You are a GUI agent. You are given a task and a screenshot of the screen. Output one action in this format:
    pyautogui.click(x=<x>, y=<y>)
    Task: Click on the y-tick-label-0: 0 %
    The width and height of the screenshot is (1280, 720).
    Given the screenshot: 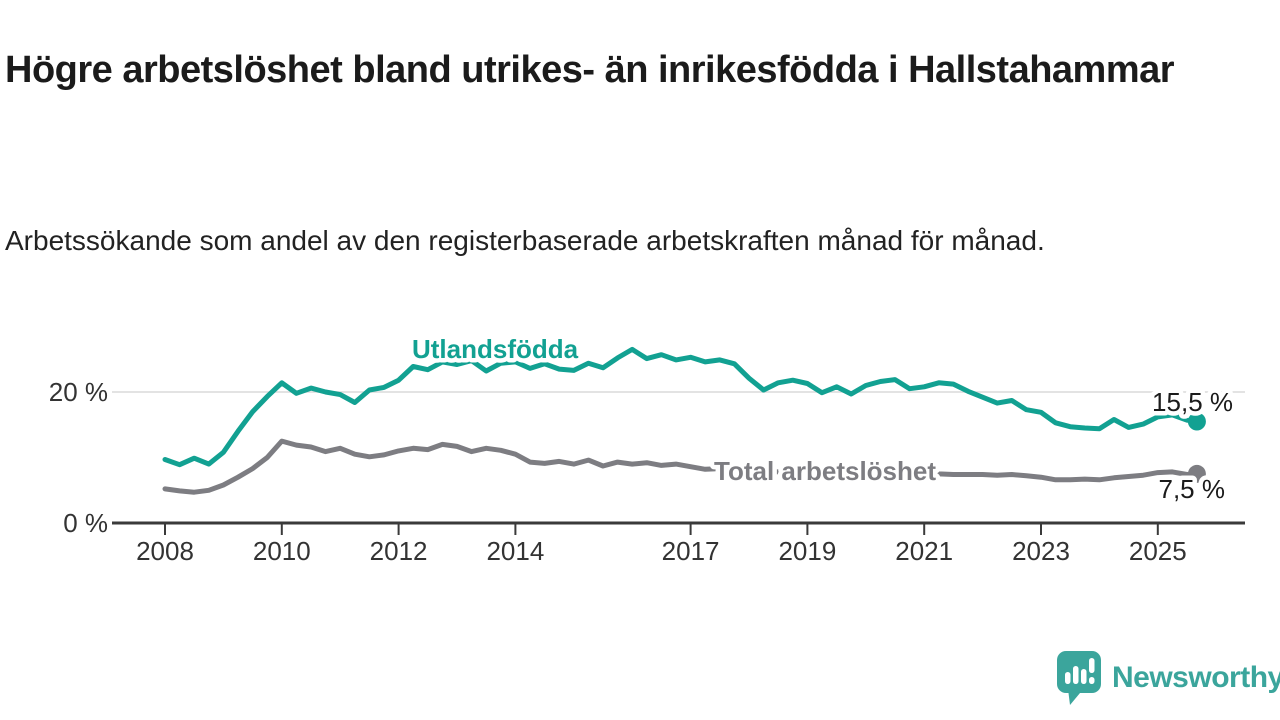 What is the action you would take?
    pyautogui.click(x=85, y=523)
    